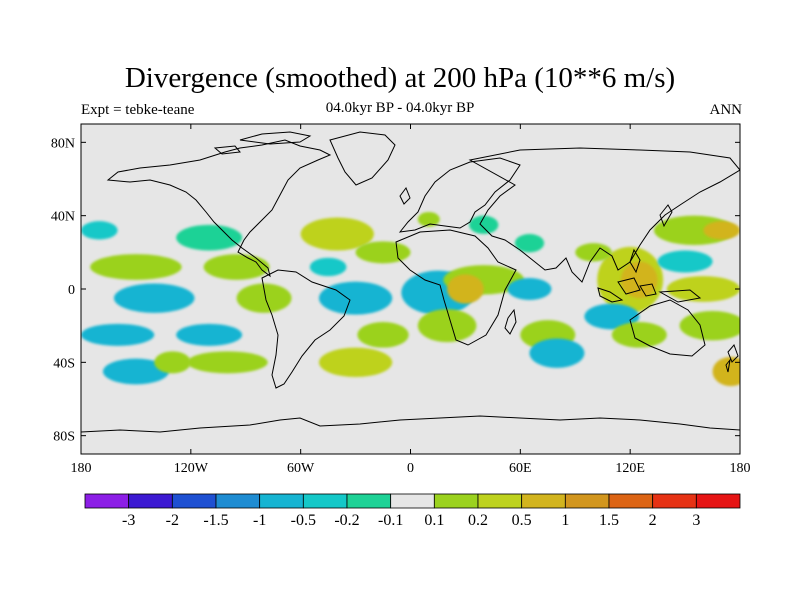  What do you see at coordinates (609, 520) in the screenshot?
I see `colorbar-label: 1.5` at bounding box center [609, 520].